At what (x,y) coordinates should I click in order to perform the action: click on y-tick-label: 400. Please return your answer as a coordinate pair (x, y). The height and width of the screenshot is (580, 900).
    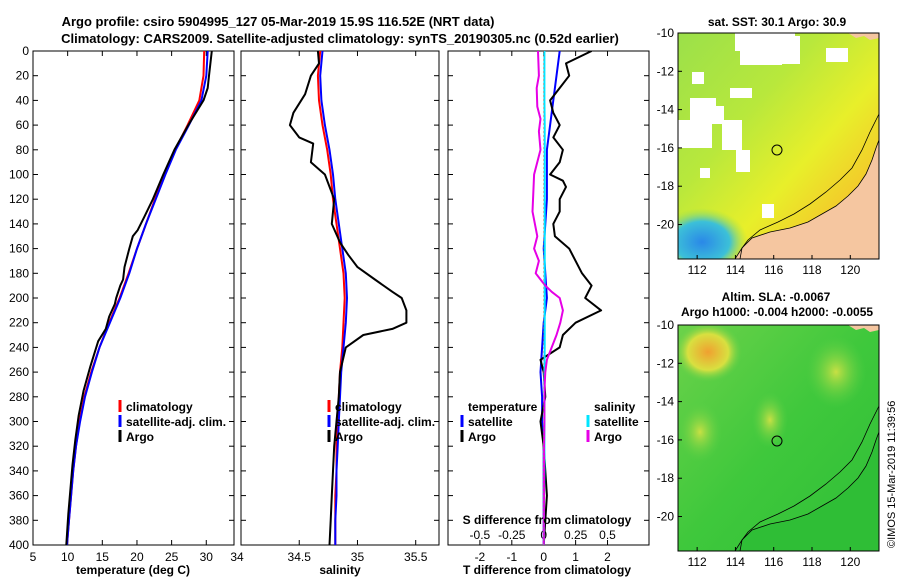
    Looking at the image, I should click on (19, 545).